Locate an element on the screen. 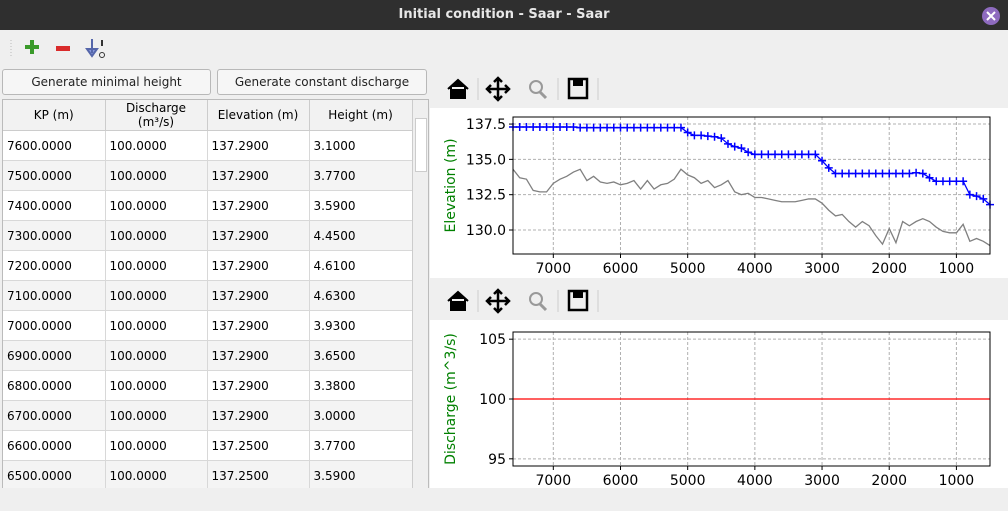 The width and height of the screenshot is (1008, 511). y-axis-label: Elevation (m) is located at coordinates (451, 185).